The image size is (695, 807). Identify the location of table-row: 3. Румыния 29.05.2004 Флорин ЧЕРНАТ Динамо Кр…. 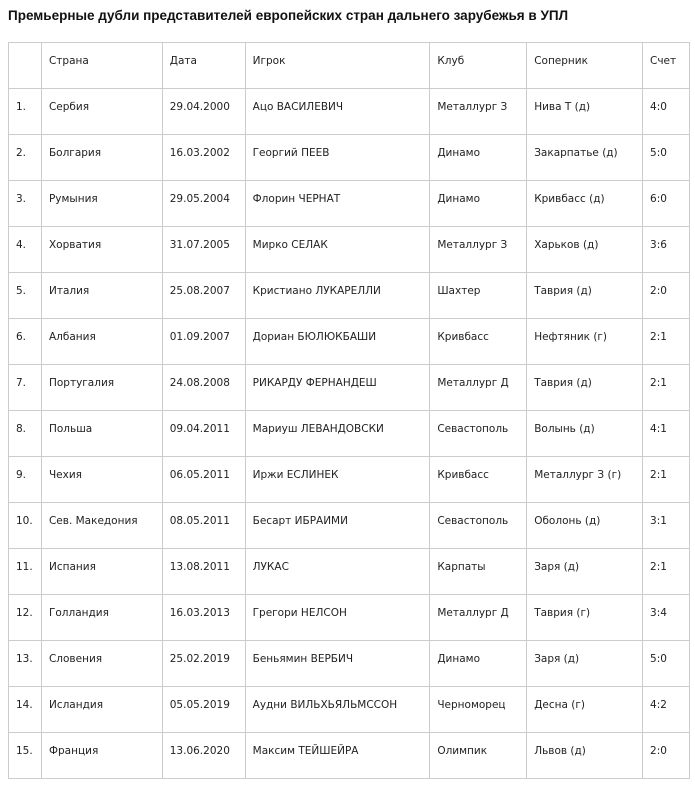
(349, 203).